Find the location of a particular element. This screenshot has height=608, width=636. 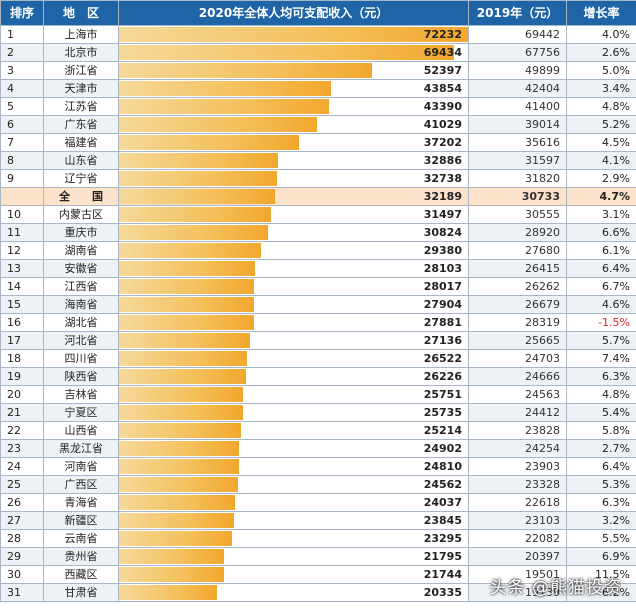

region-cell: 青海省 is located at coordinates (81, 502).